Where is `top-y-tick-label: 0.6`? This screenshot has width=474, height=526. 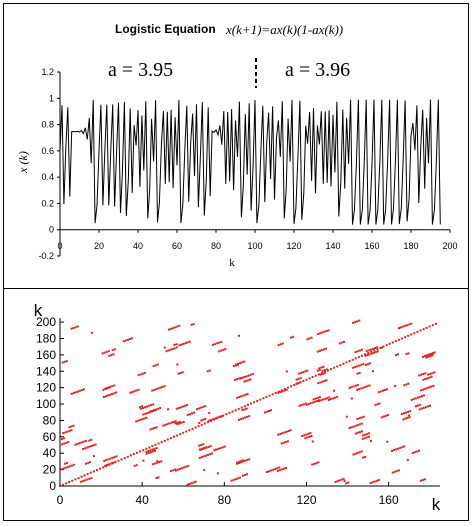 top-y-tick-label: 0.6 is located at coordinates (47, 151).